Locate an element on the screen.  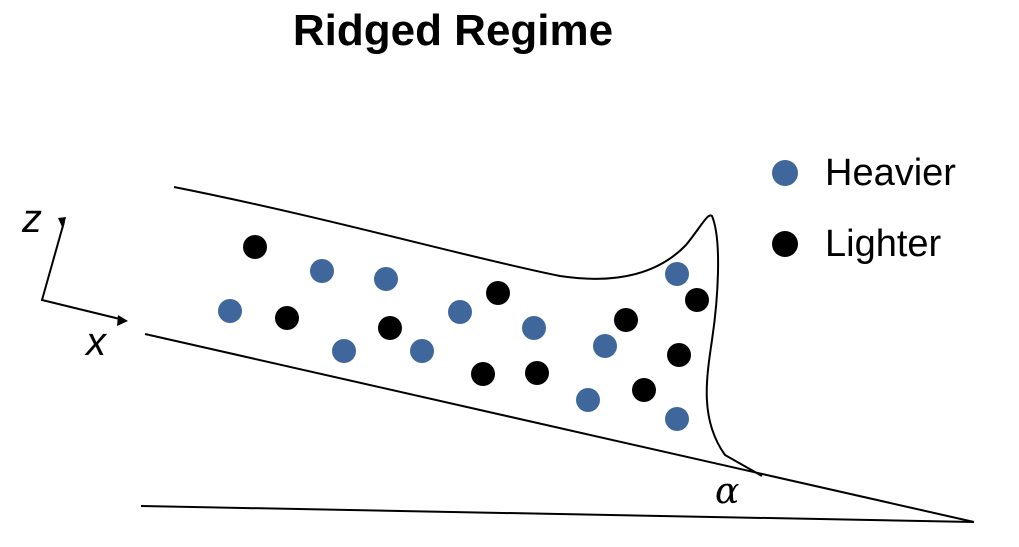
legend-item-lighter: Lighter is located at coordinates (887, 244).